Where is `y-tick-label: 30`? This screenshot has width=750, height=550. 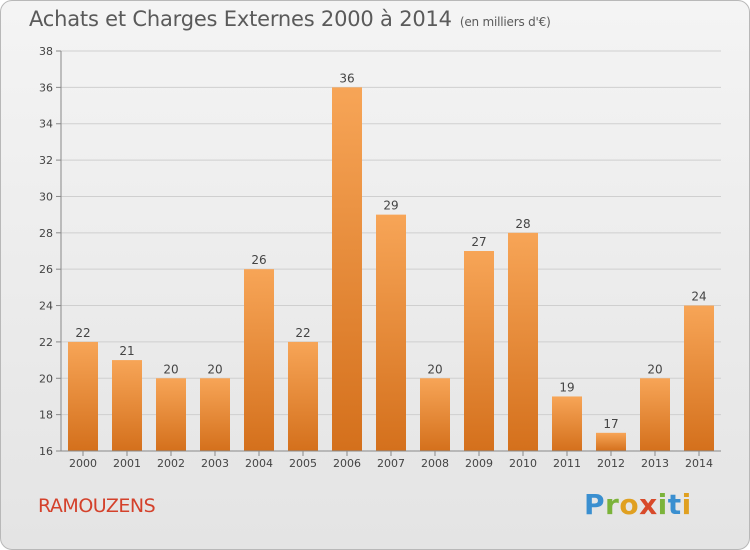
y-tick-label: 30 is located at coordinates (46, 196).